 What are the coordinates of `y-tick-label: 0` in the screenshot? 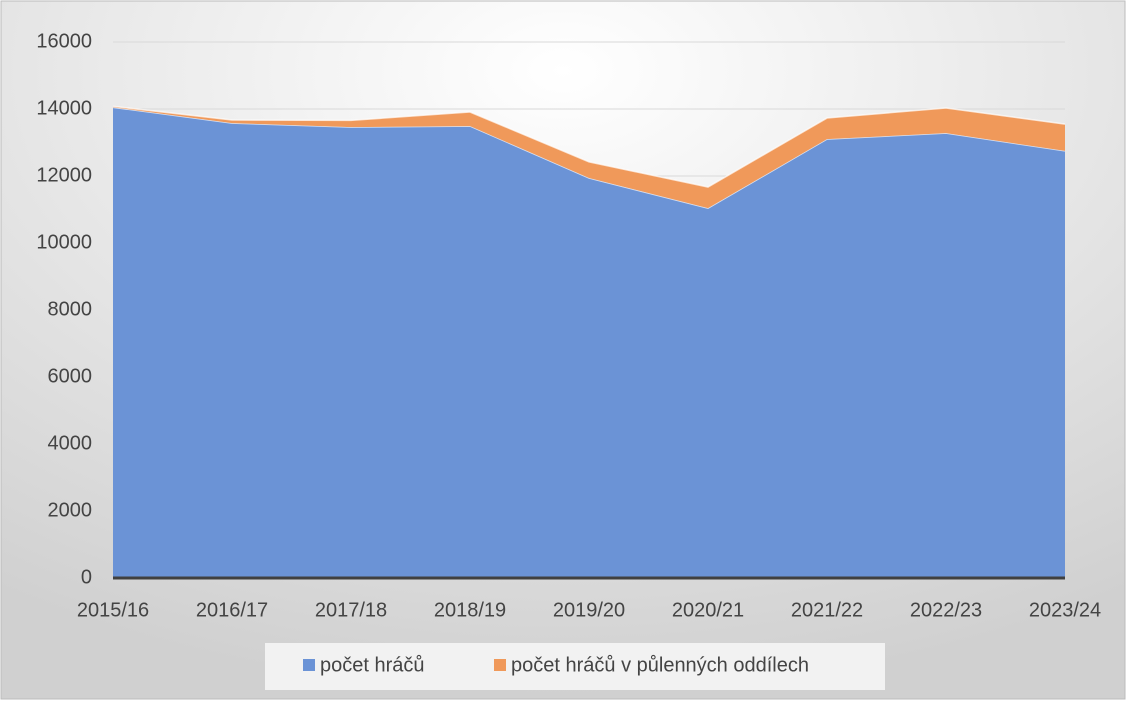 It's located at (86, 577).